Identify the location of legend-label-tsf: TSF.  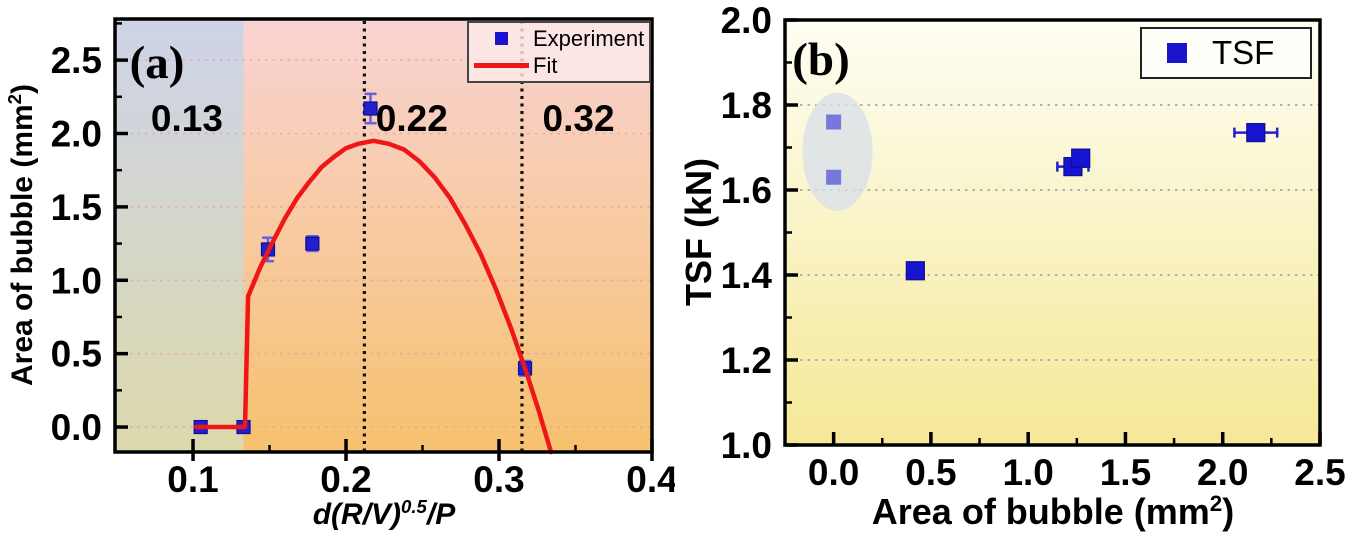
(1243, 52).